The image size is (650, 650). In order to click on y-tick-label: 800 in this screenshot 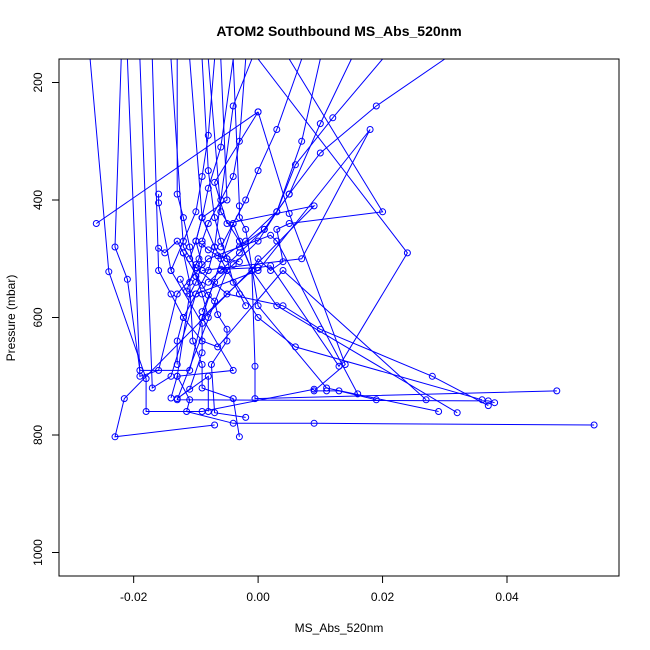, I will do `click(38, 435)`.